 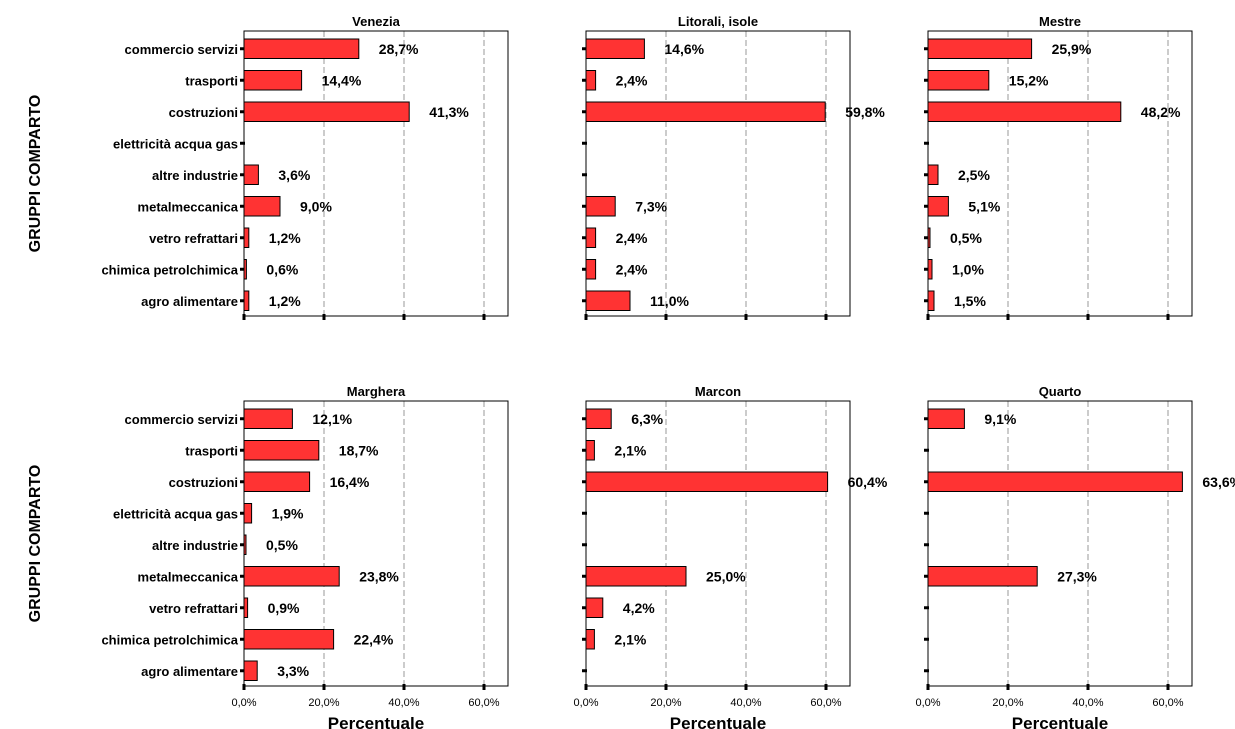 I want to click on data-label: 11,0%, so click(x=669, y=301).